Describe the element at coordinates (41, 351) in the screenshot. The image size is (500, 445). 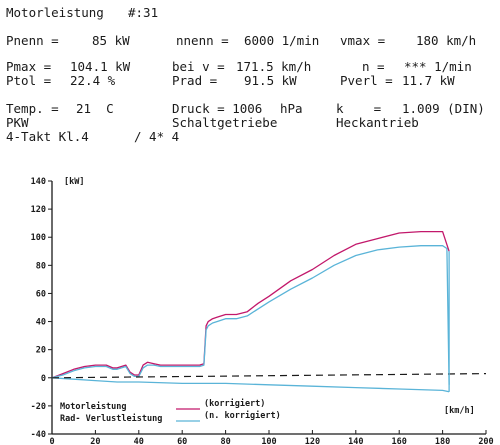
I see `y-tick-label: 20` at that location.